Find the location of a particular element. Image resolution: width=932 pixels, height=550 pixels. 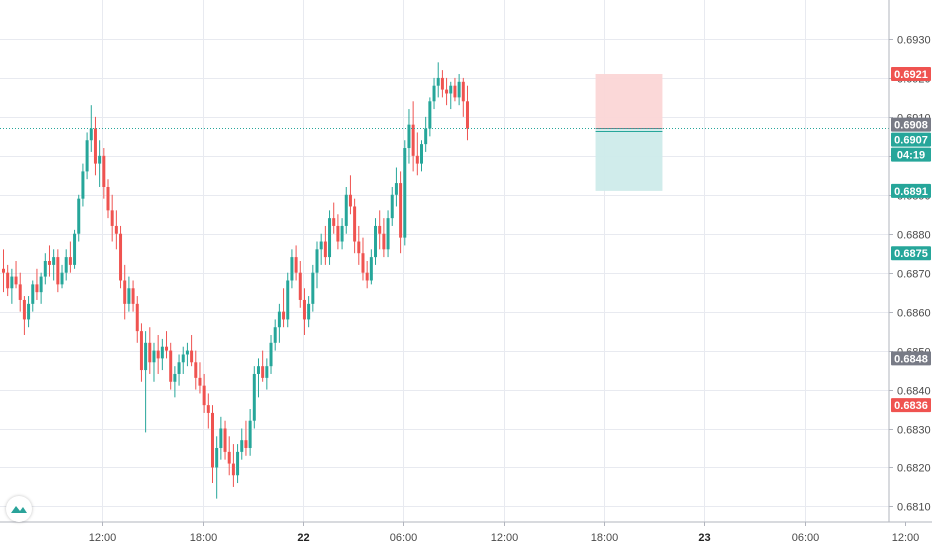

time-axis-bg is located at coordinates (466, 536).